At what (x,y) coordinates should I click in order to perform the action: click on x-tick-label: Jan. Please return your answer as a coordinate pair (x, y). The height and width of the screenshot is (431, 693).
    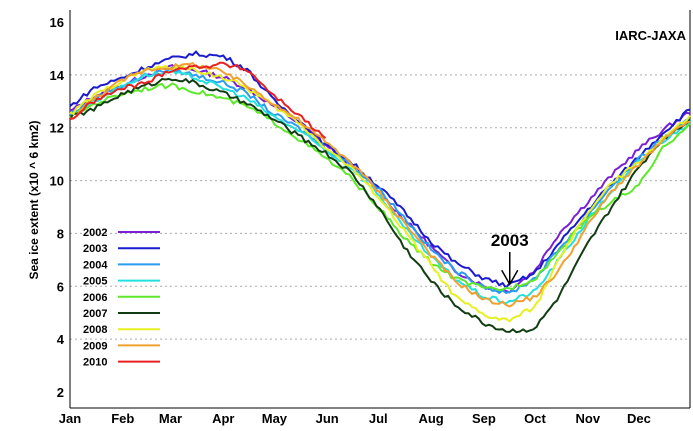
    Looking at the image, I should click on (70, 418).